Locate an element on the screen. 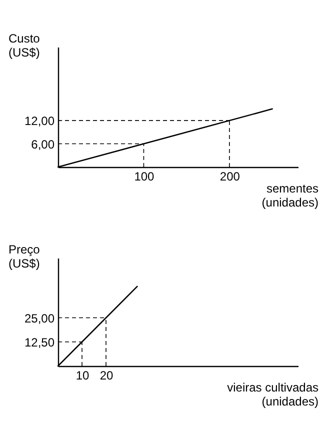  x-axis-title: vieiras cultivadas (unidades) is located at coordinates (272, 394).